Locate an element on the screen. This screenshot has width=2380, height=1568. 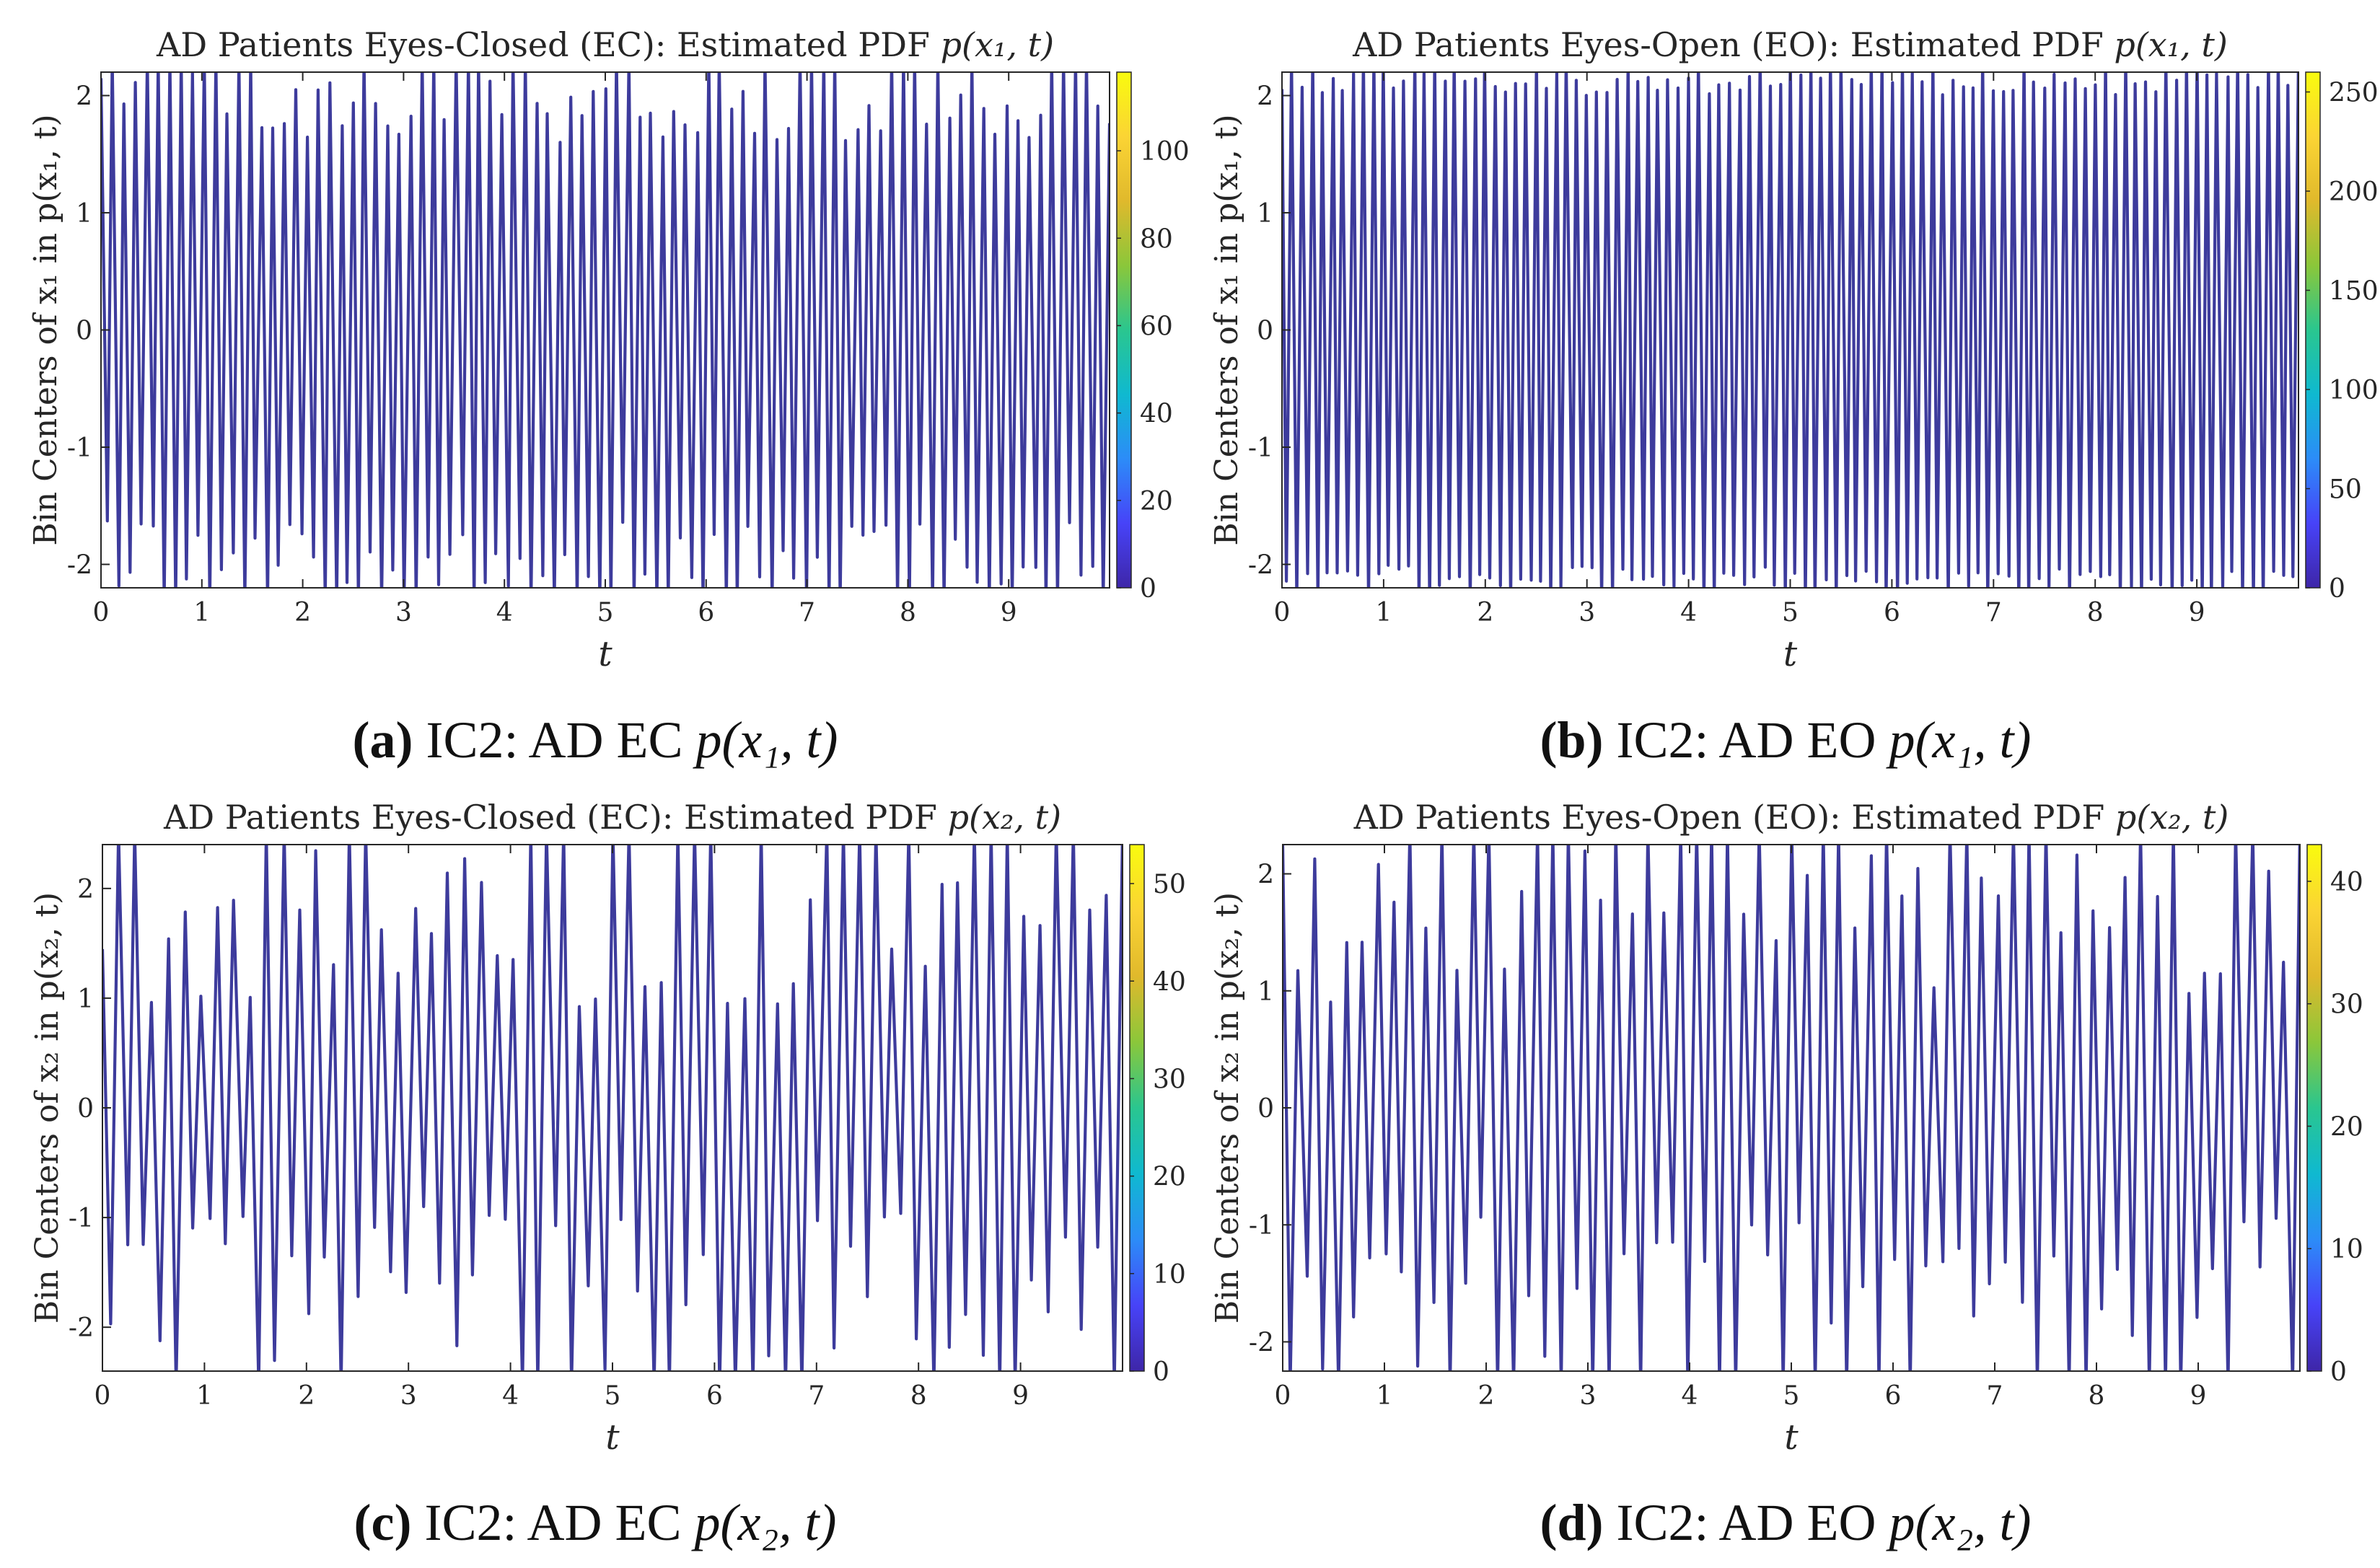
caption-b-tag: (b) is located at coordinates (1572, 740).